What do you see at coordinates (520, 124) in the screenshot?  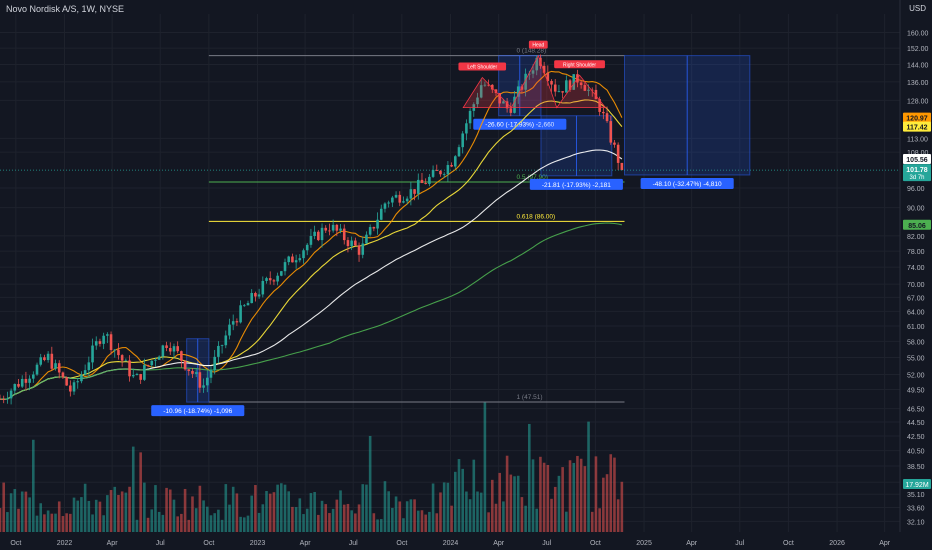 I see `measure-label-bg` at bounding box center [520, 124].